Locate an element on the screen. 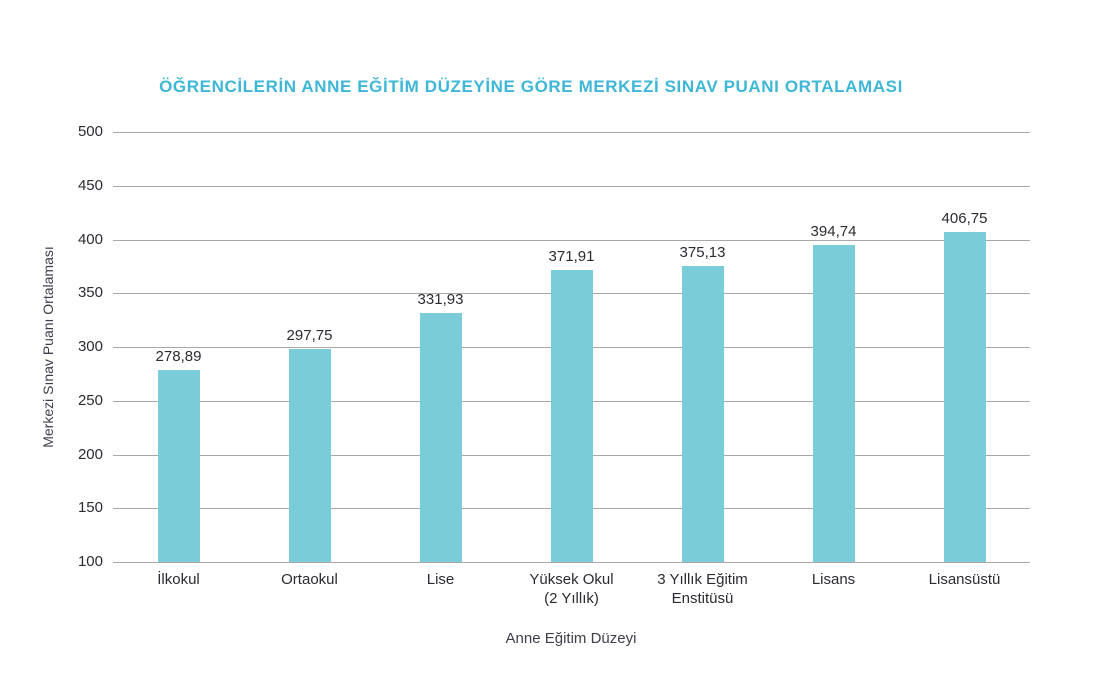 The height and width of the screenshot is (674, 1094). y-tick-label: 300 is located at coordinates (90, 346).